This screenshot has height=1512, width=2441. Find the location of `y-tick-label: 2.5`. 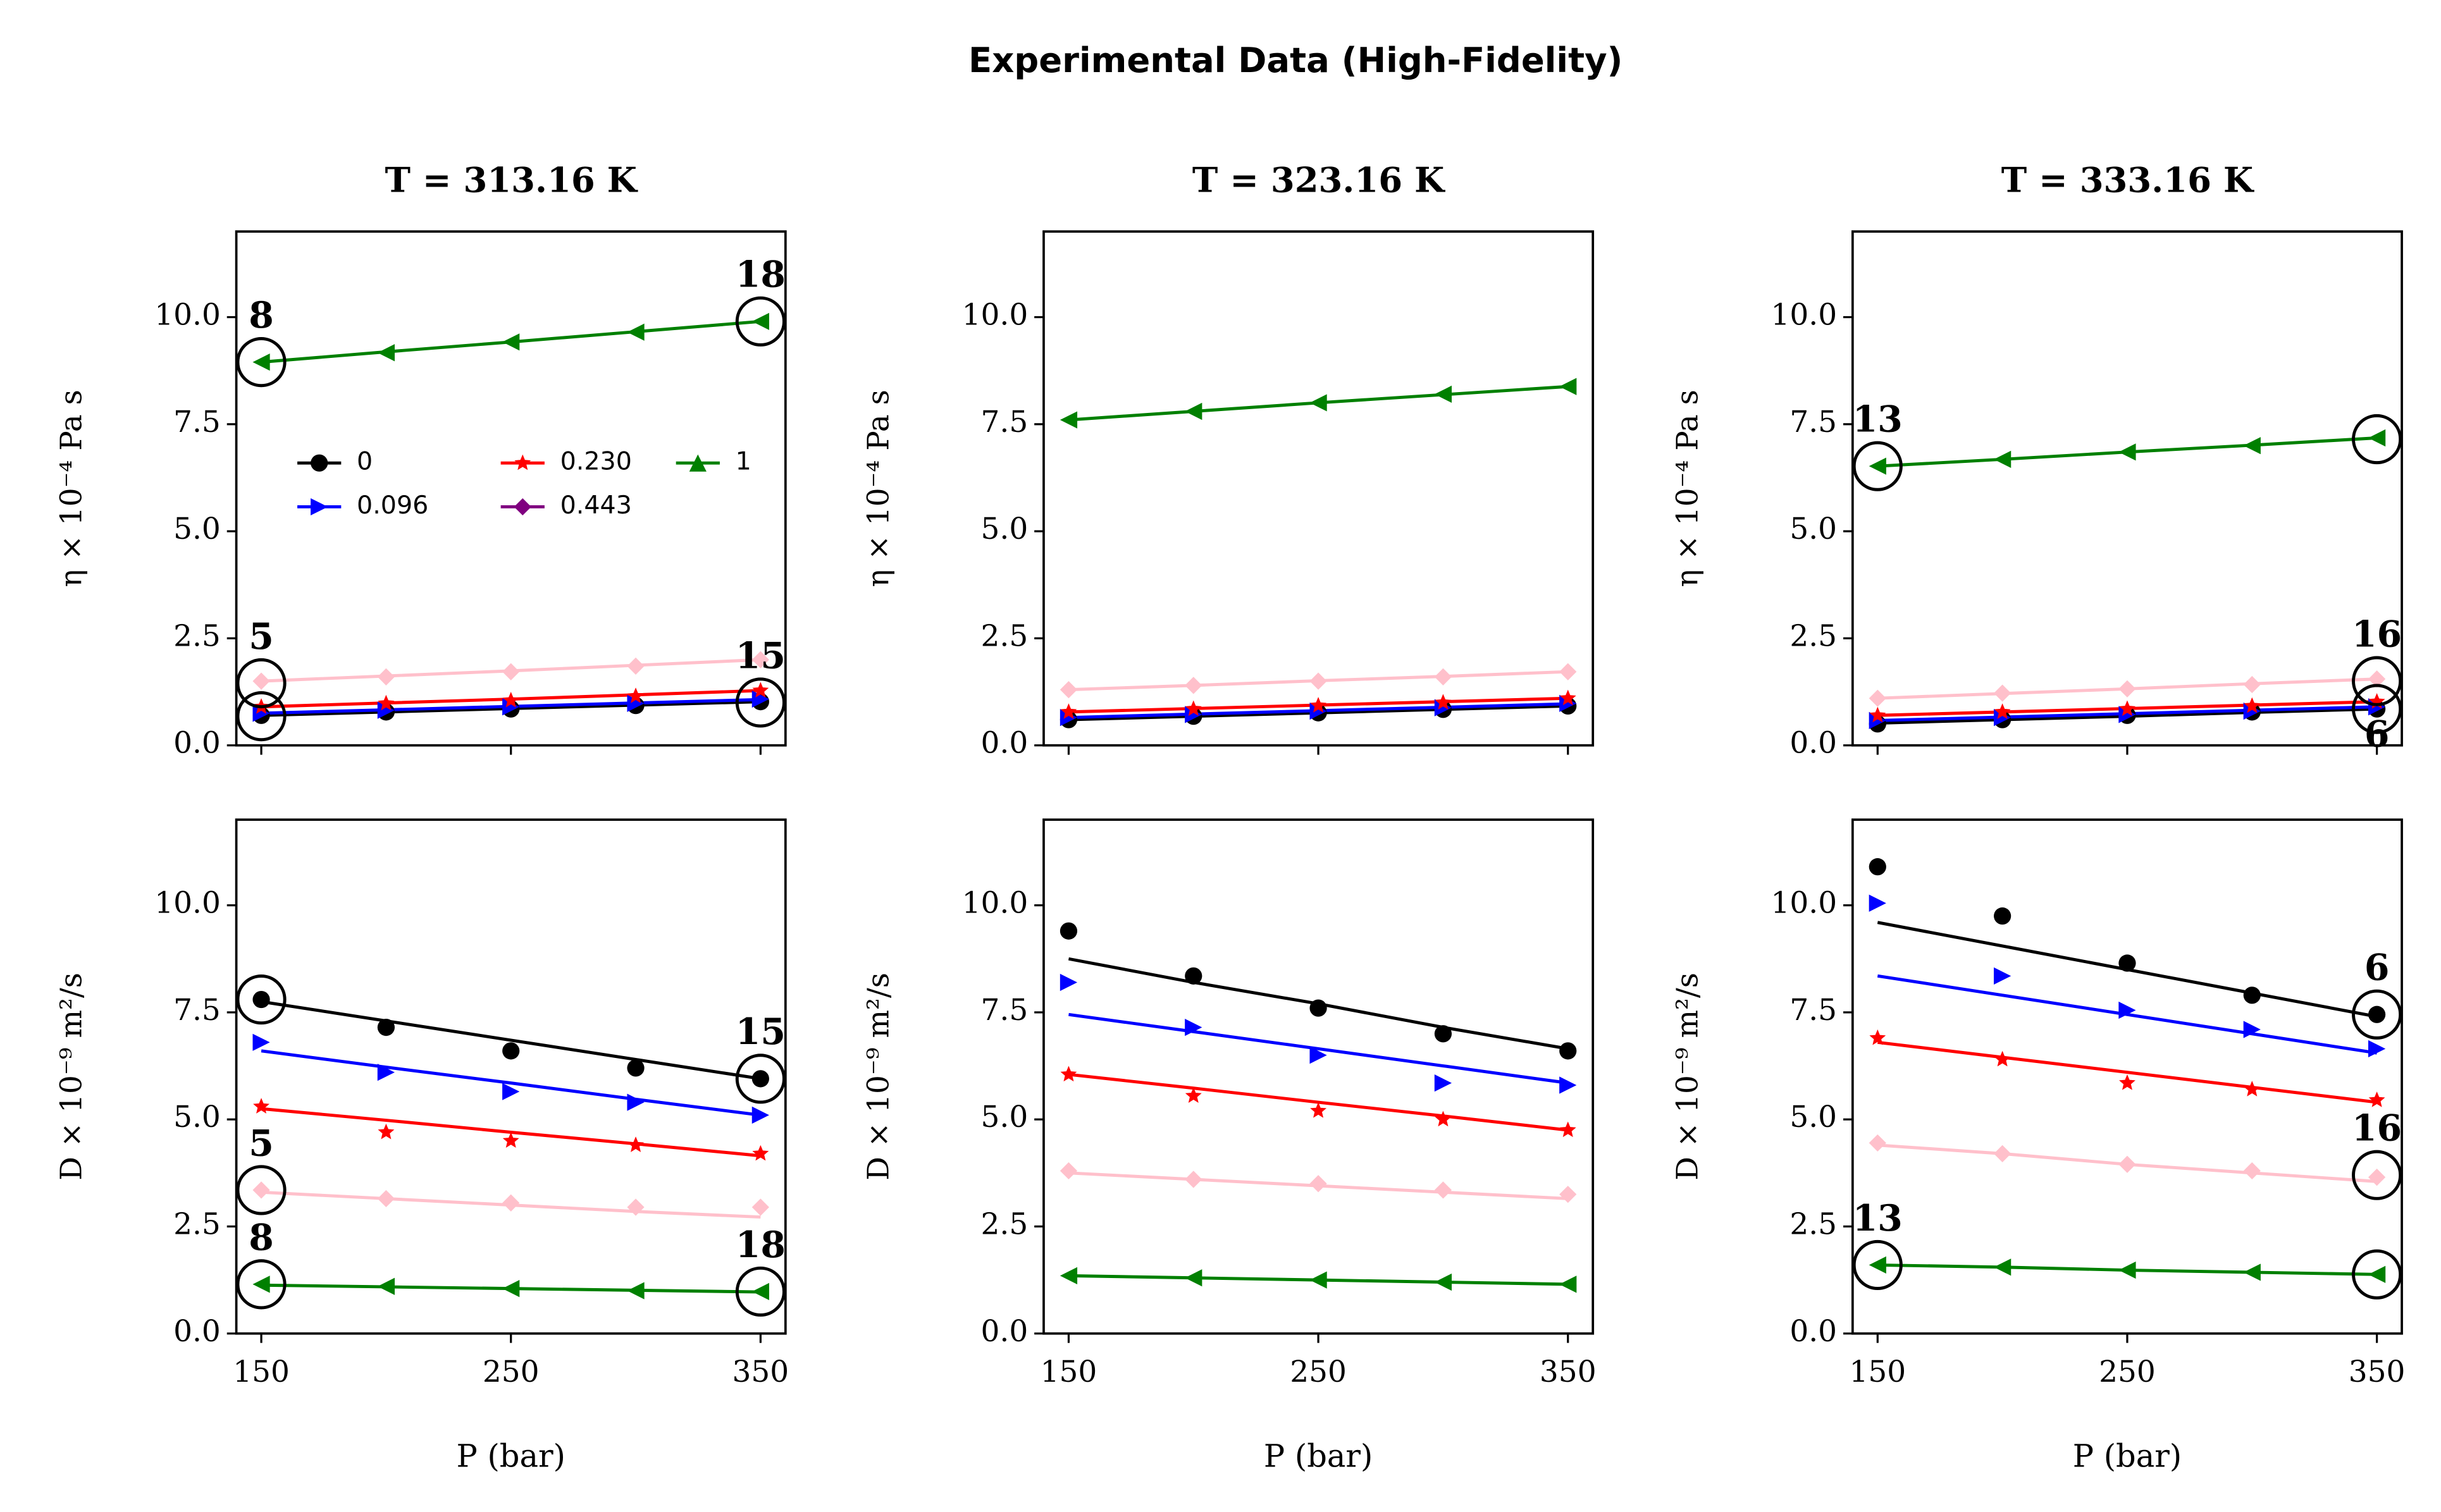

y-tick-label: 2.5 is located at coordinates (1813, 635).